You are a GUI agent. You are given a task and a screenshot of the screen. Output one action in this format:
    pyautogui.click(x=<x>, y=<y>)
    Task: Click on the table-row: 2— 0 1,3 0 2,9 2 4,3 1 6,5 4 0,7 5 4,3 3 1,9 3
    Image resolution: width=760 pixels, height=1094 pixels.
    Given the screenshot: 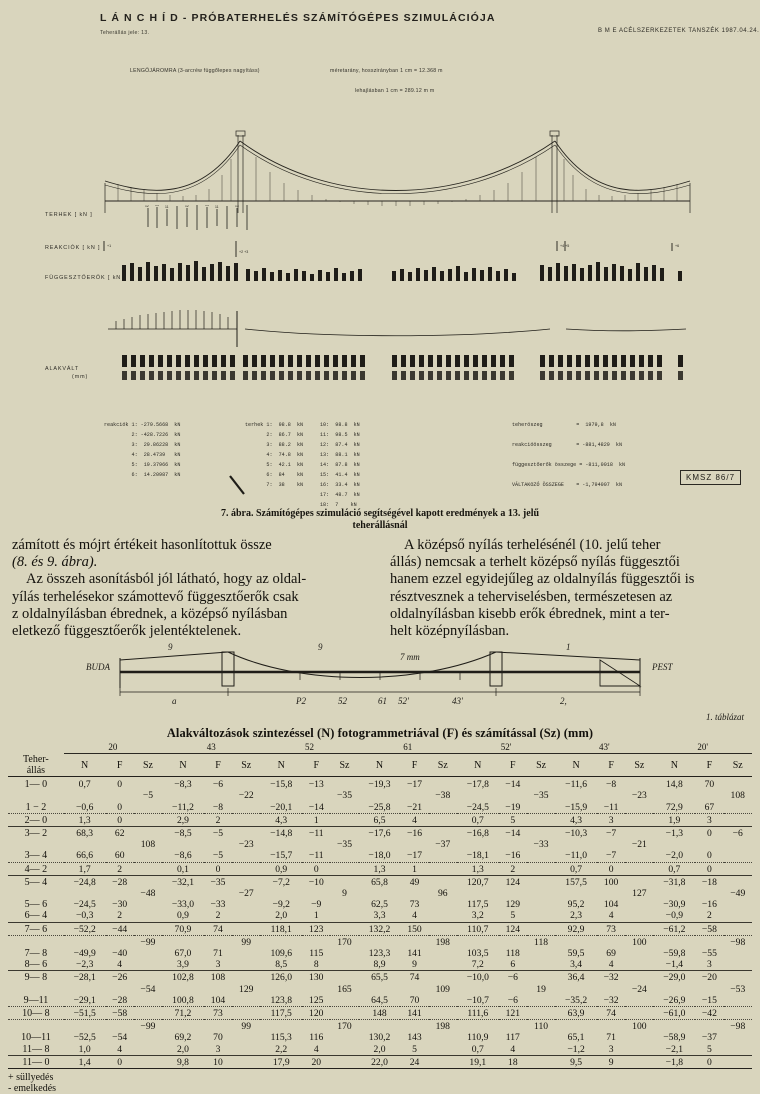 What is the action you would take?
    pyautogui.click(x=380, y=821)
    